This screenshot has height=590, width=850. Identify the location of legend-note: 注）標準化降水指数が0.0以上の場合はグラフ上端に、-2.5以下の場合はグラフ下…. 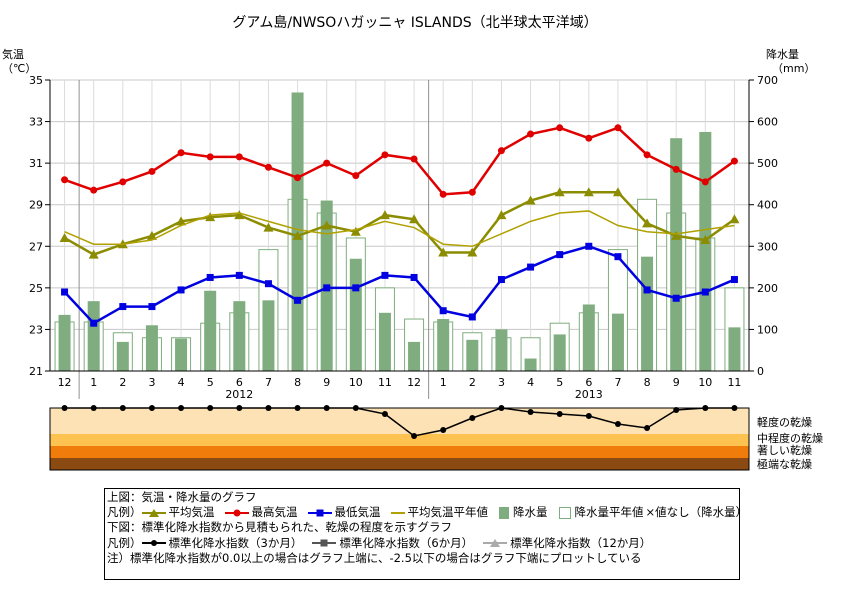
(374, 557).